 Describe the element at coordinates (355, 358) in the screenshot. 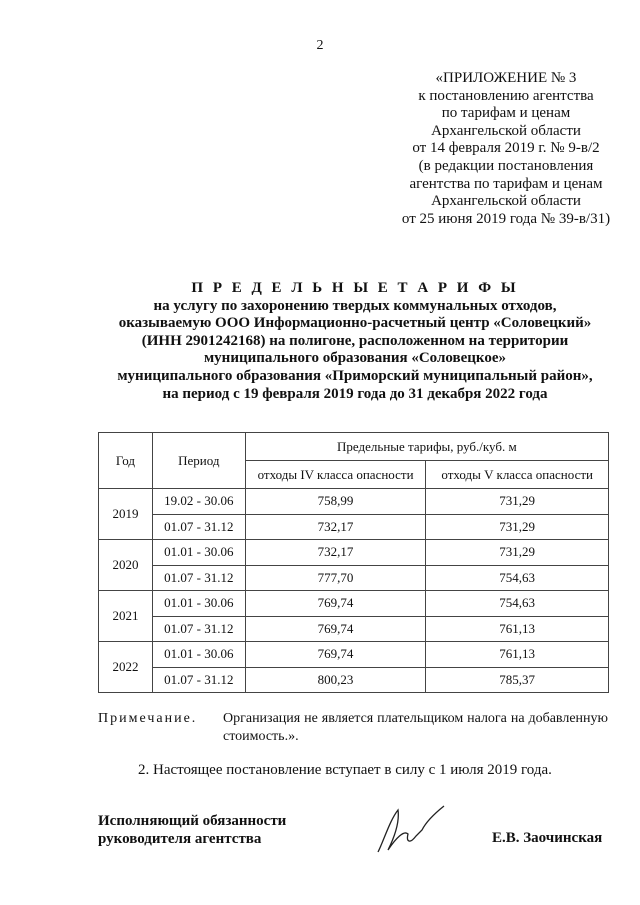

I see `title-line: муниципального образования «Соловецкое»` at that location.